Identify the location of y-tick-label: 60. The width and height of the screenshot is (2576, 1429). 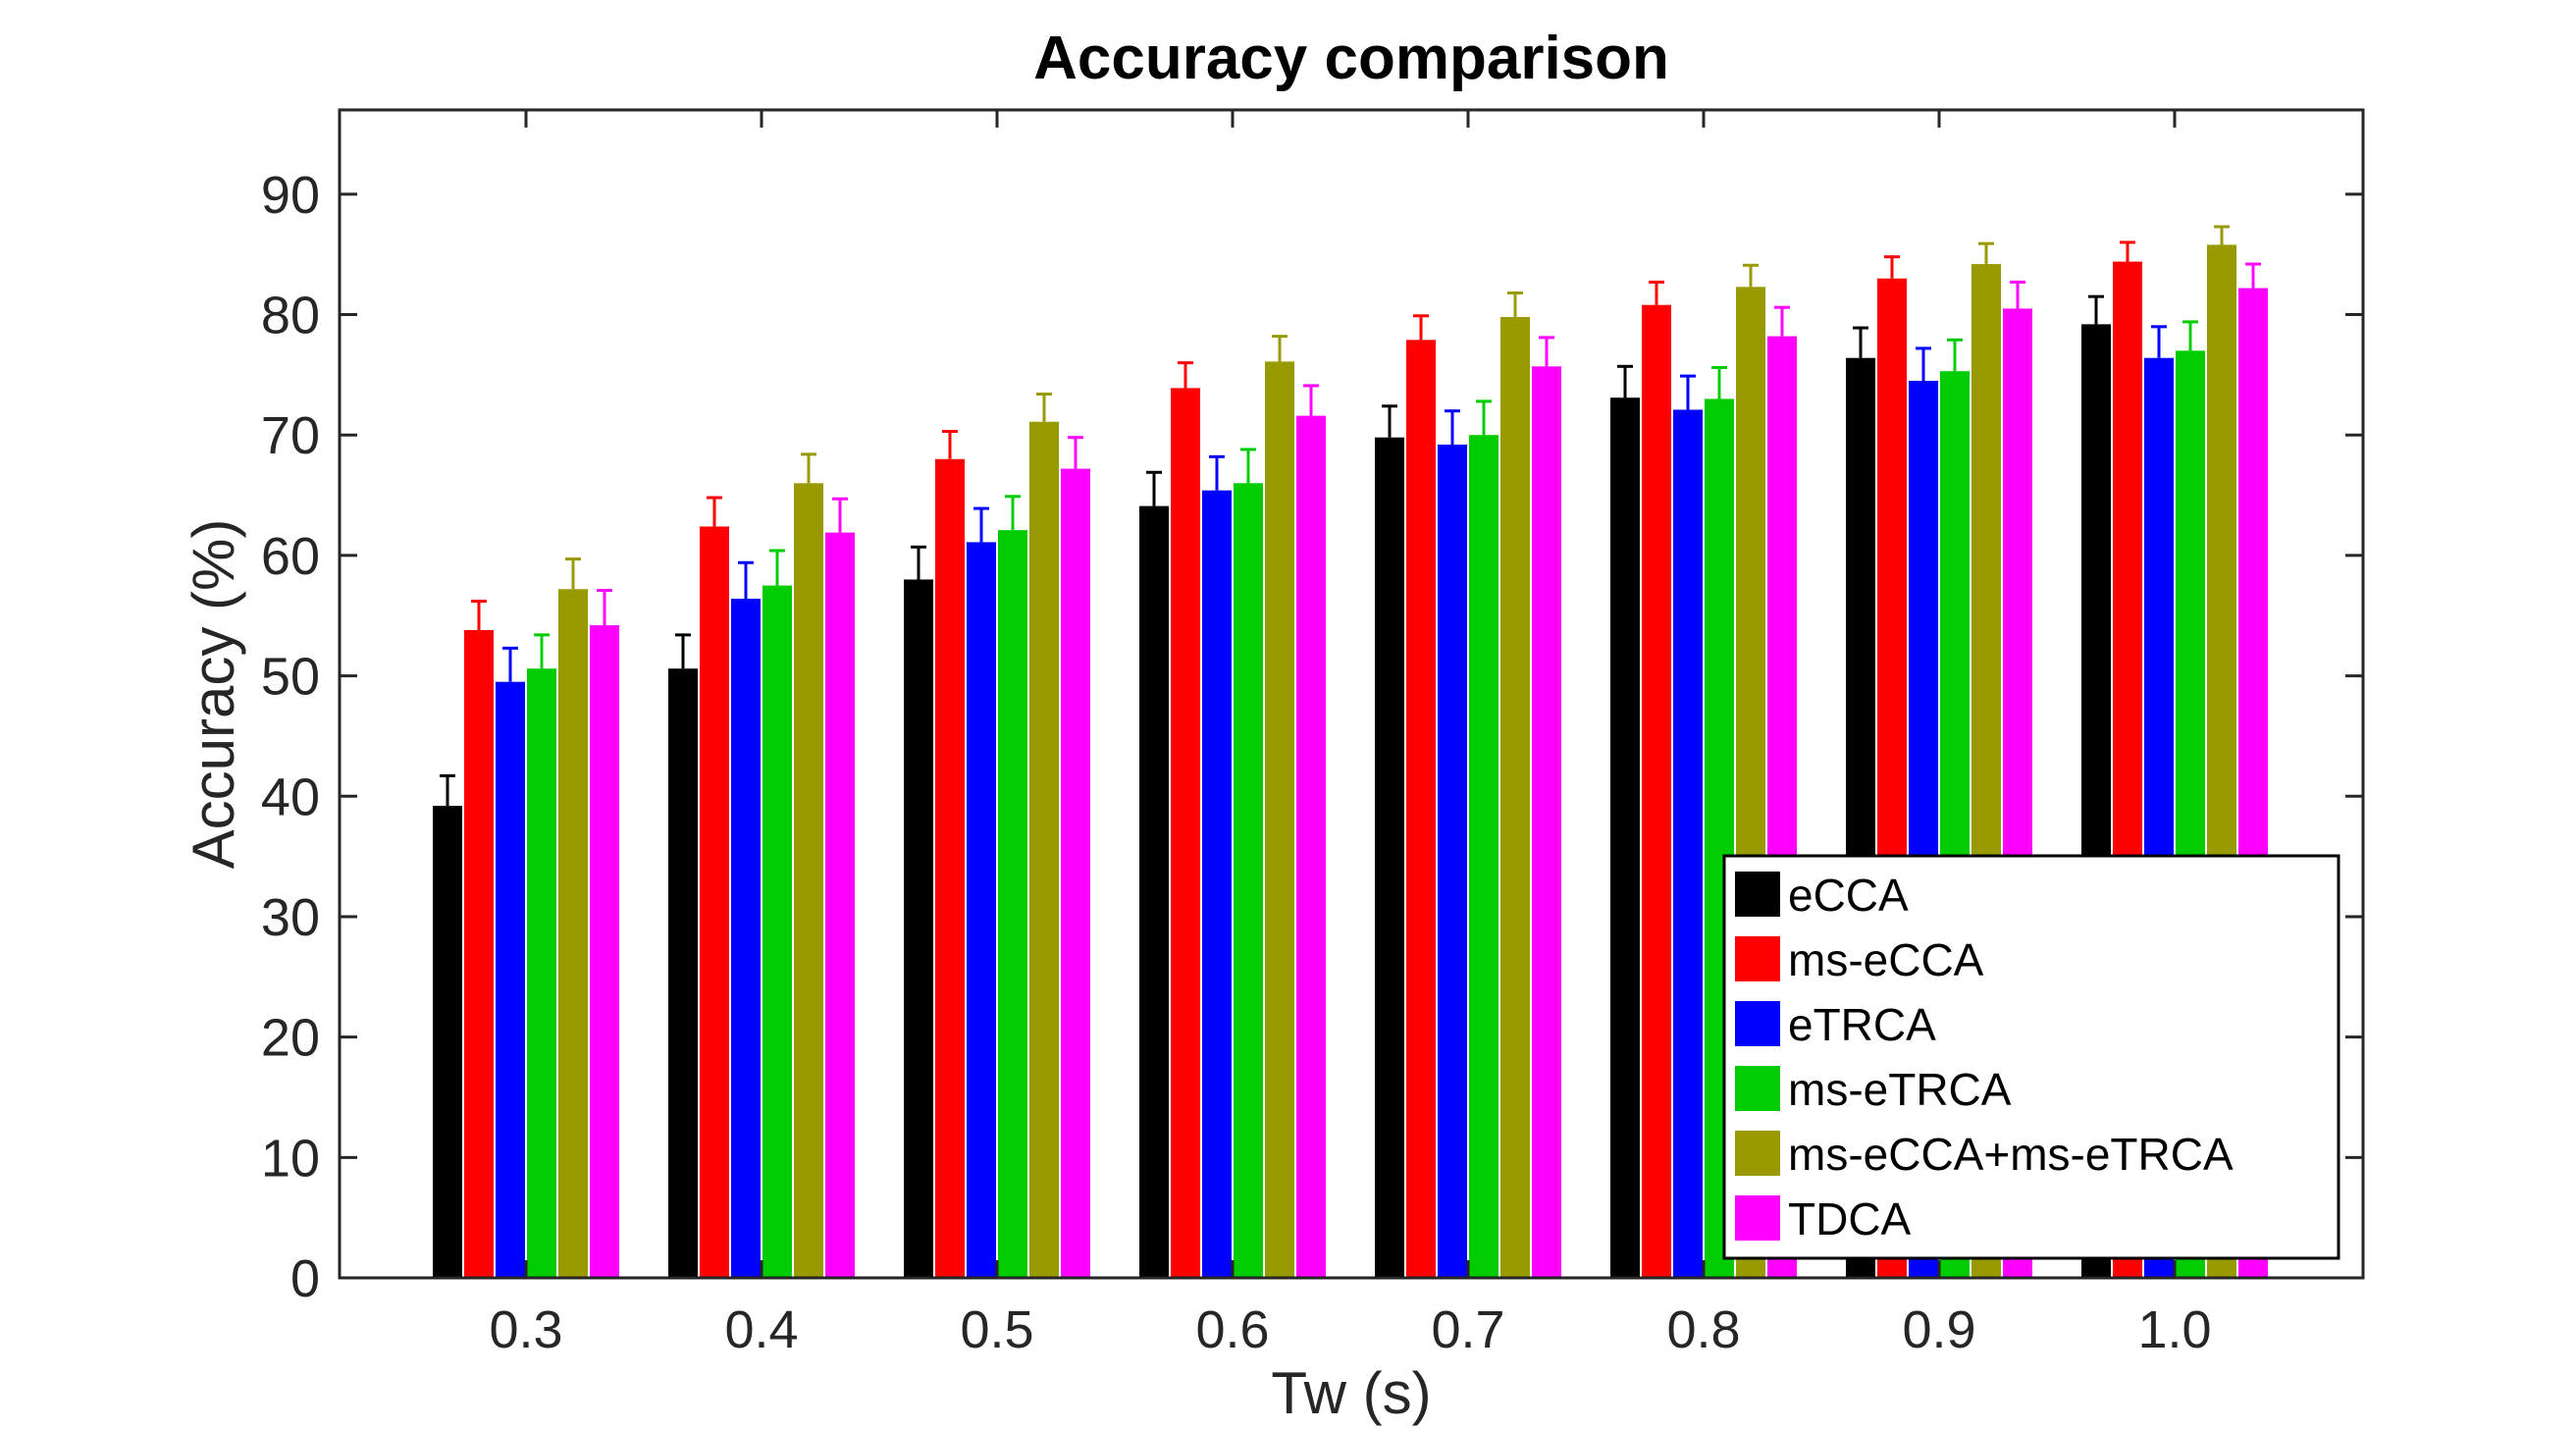
(290, 556).